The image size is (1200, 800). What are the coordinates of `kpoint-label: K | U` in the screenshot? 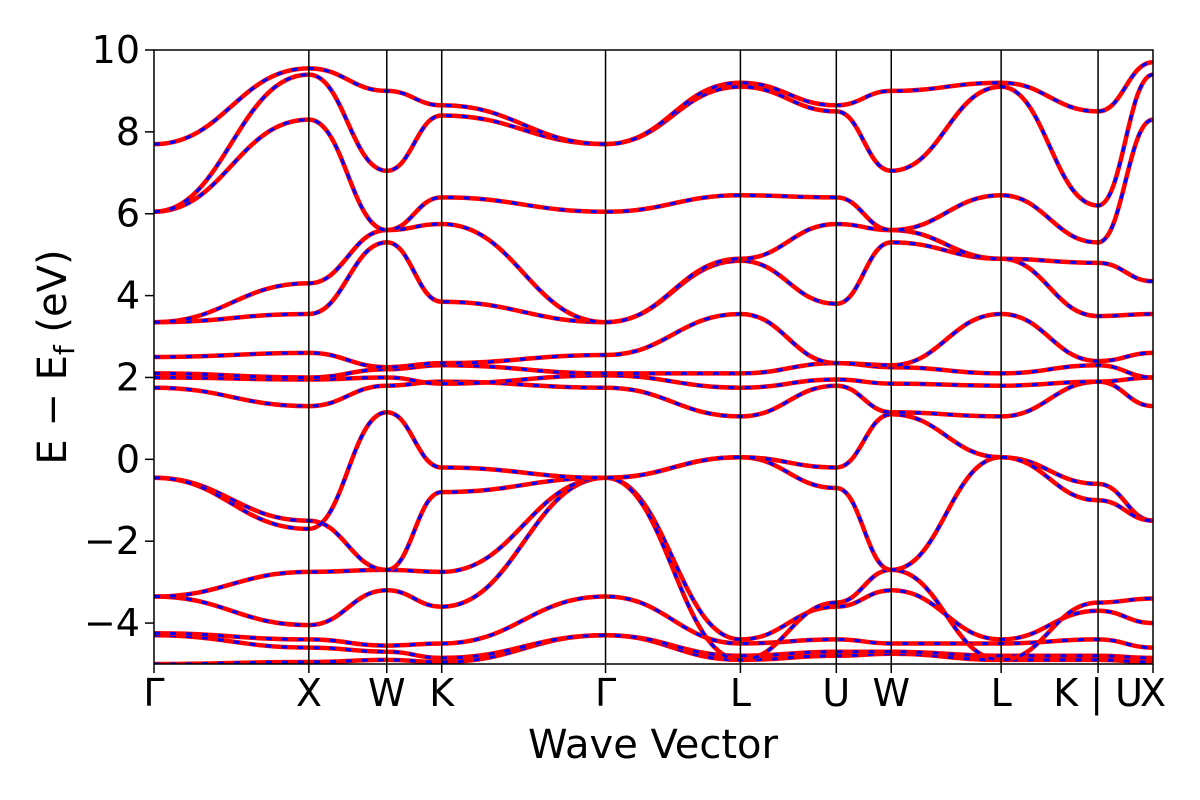 It's located at (1098, 693).